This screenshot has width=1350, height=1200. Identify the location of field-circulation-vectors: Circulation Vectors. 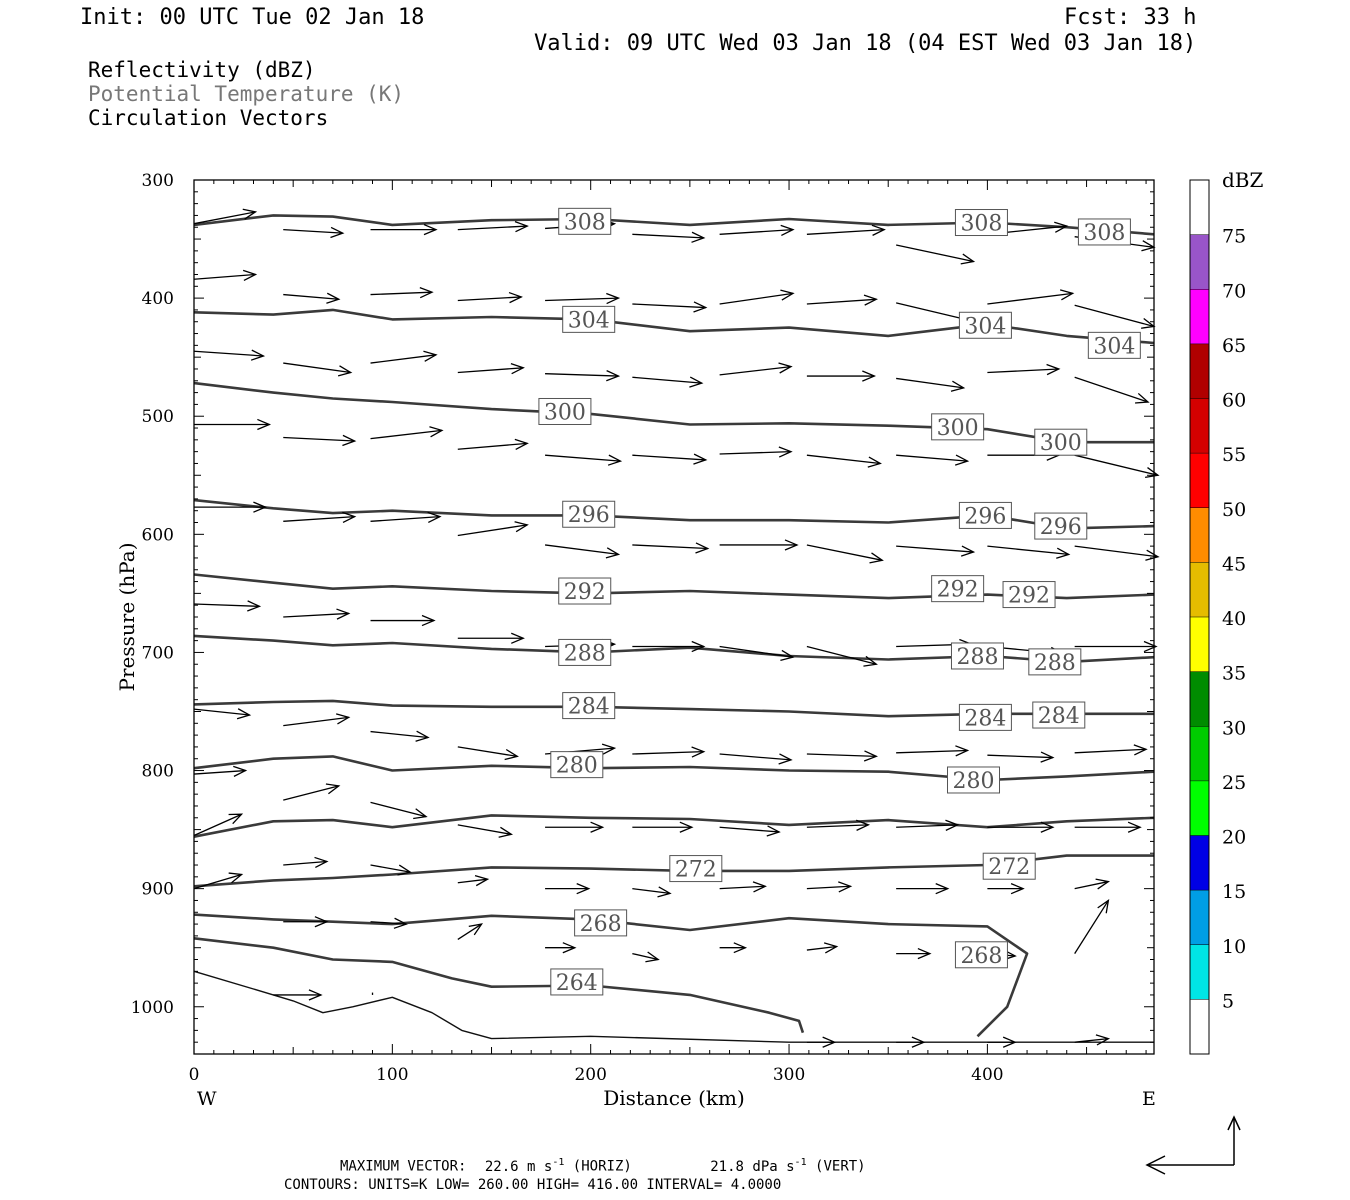
(208, 118).